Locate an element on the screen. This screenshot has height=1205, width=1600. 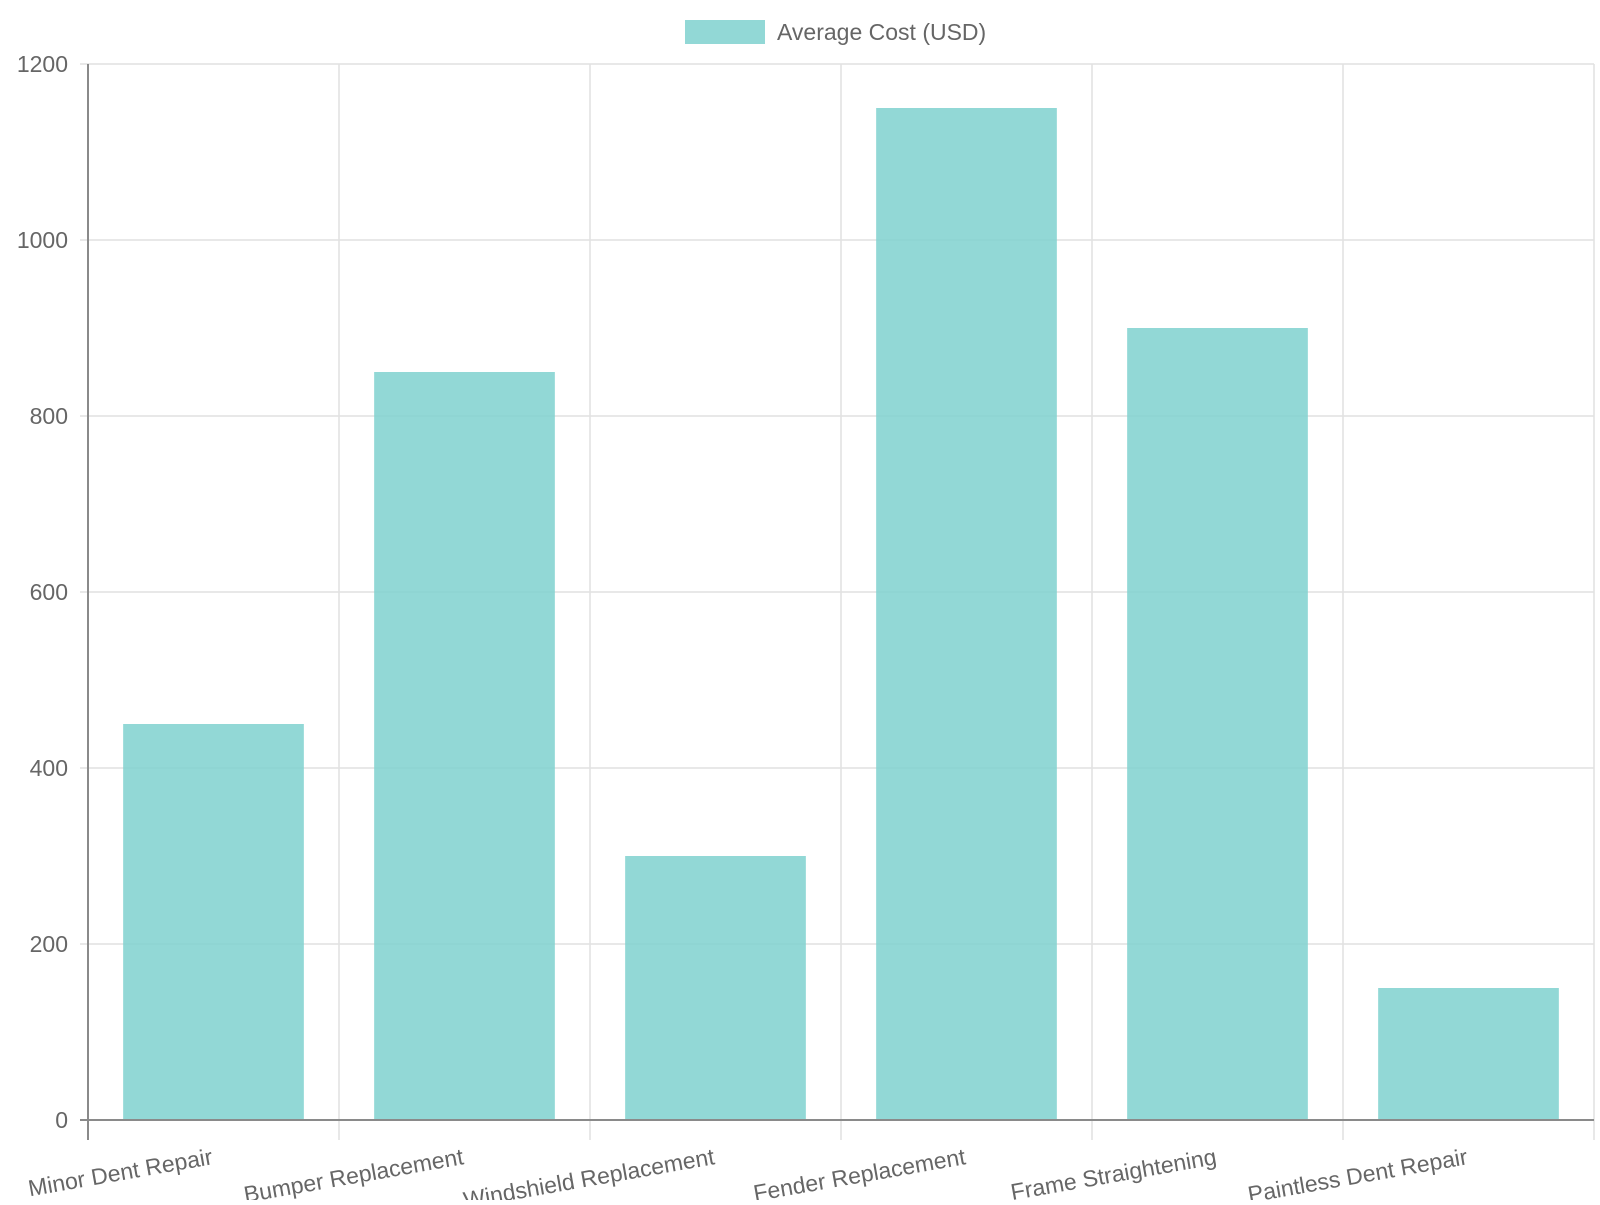
y-tick-label: 600 is located at coordinates (49, 592).